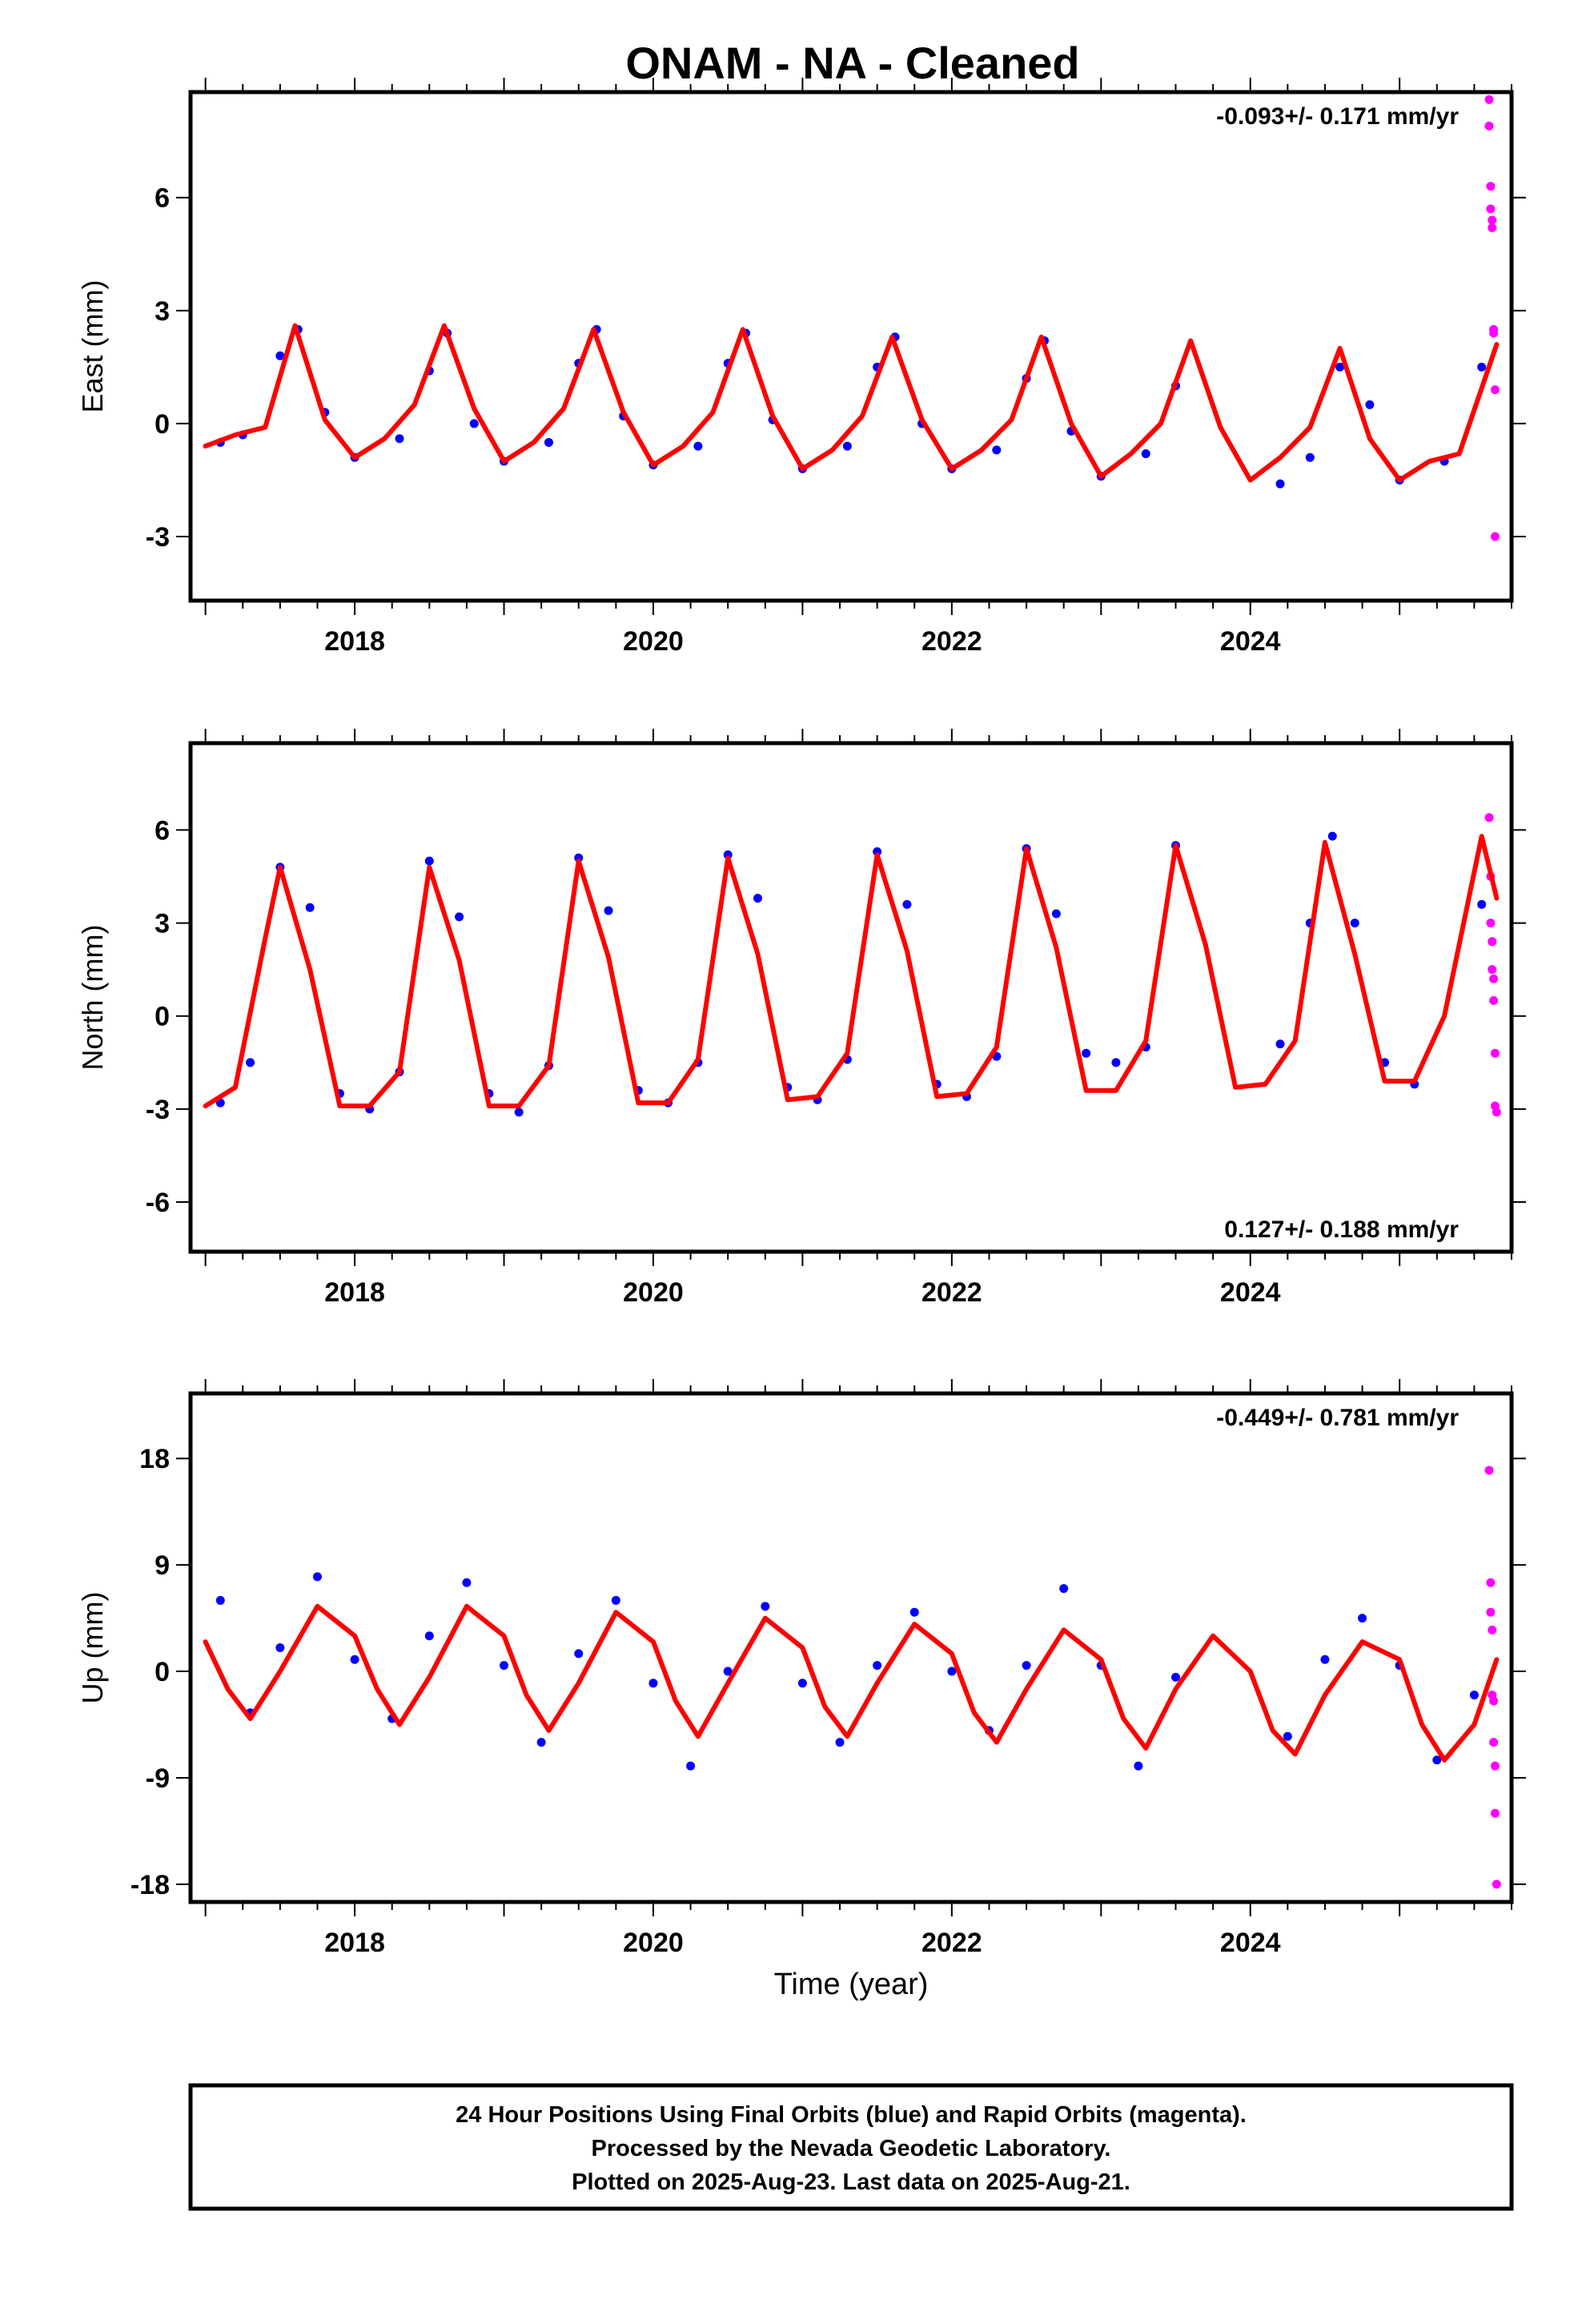 The image size is (1582, 2324). I want to click on north-y-tick-label: -3, so click(158, 1110).